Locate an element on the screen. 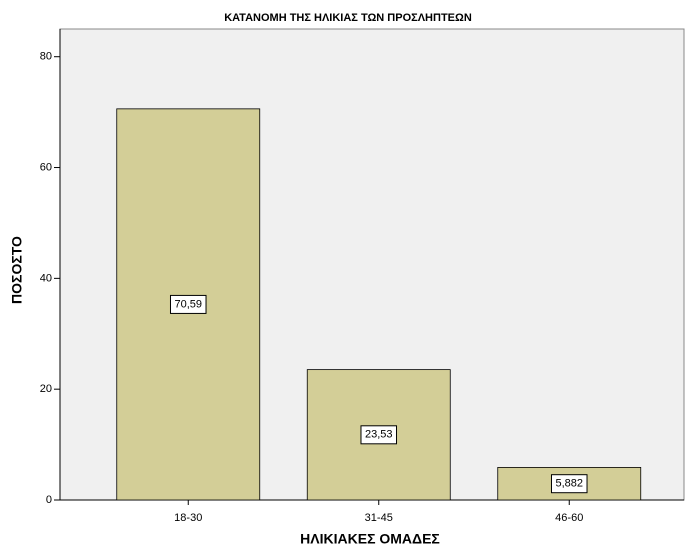  x-tick-label: 31-45 is located at coordinates (379, 518).